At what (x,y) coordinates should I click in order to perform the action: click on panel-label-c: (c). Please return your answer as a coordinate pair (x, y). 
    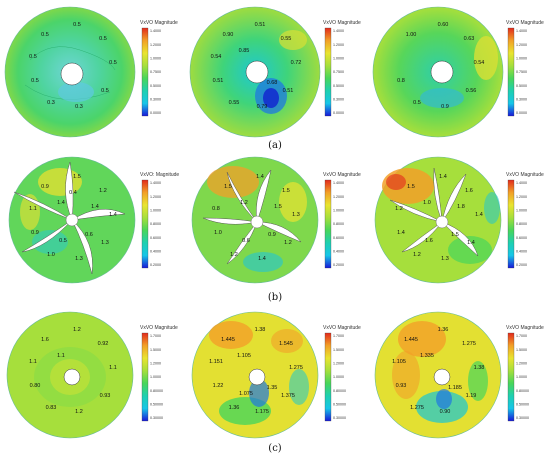
    Looking at the image, I should click on (275, 448).